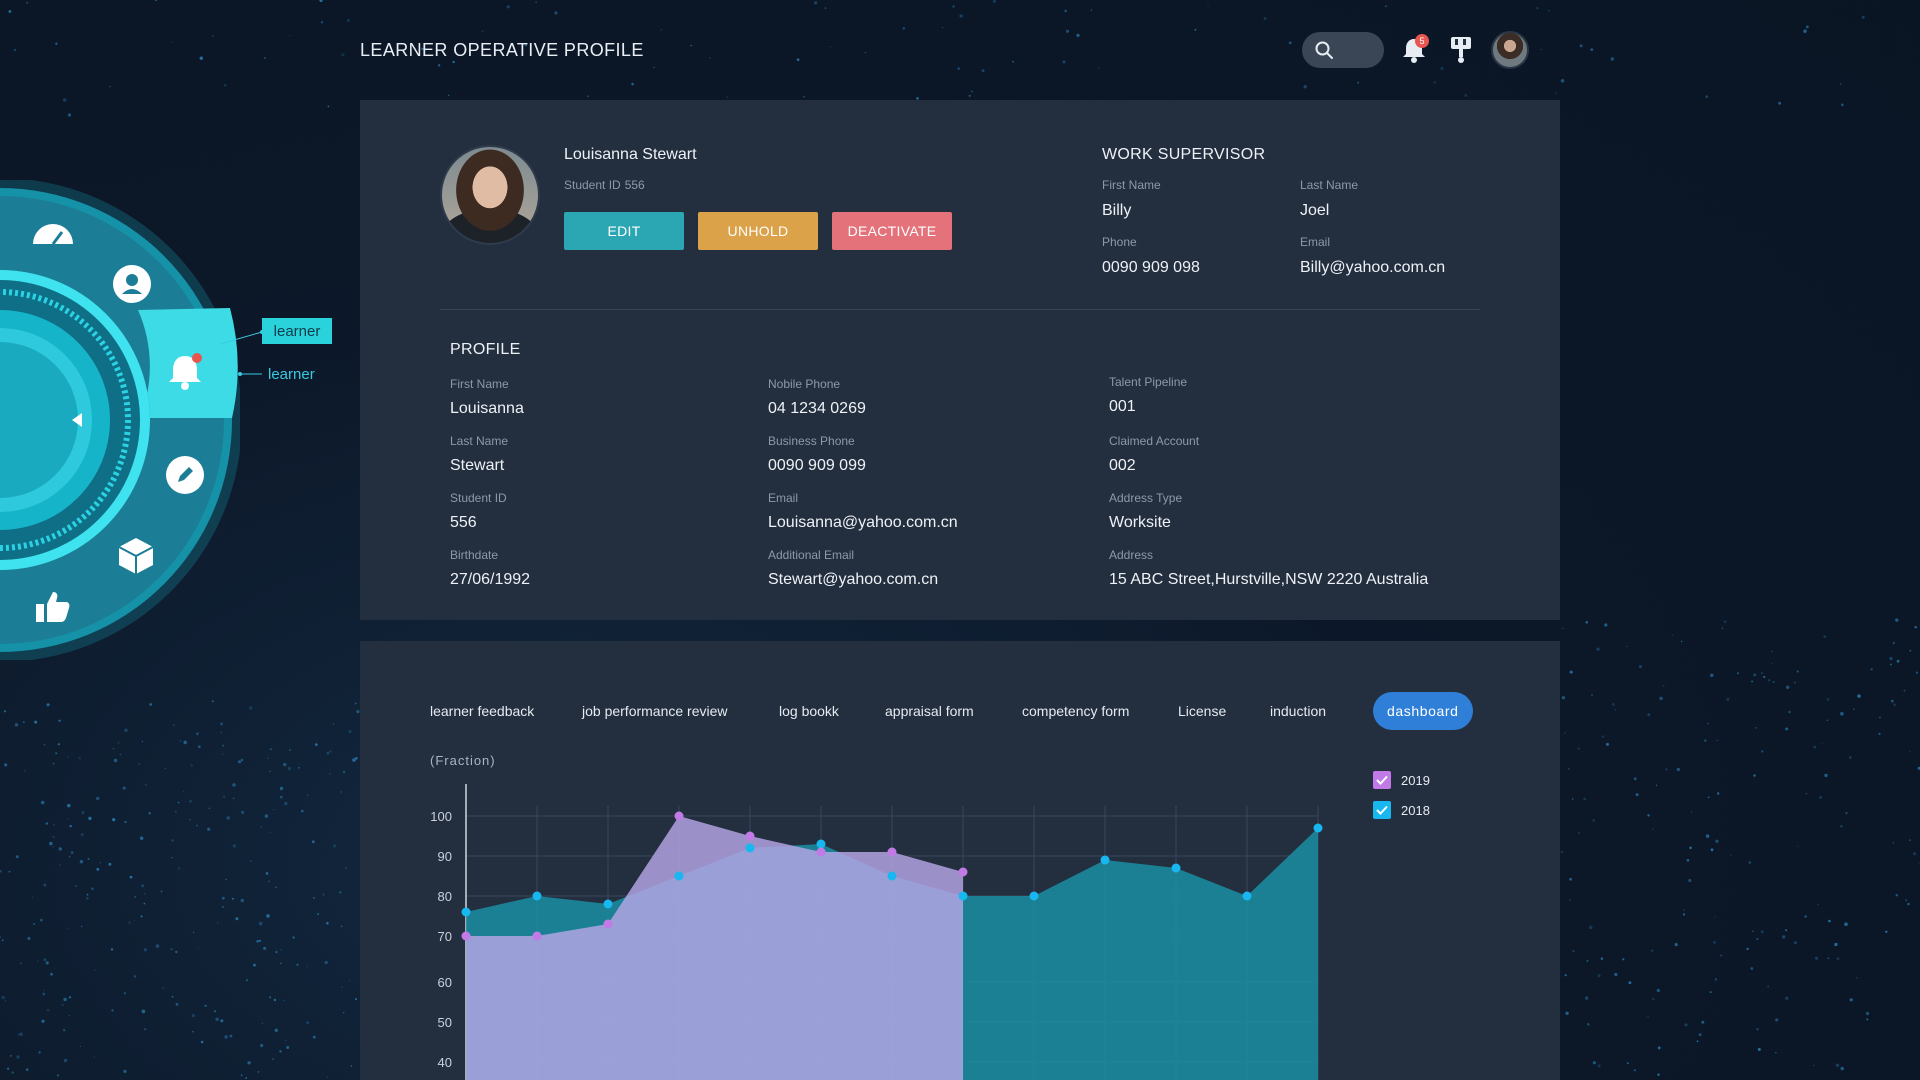 Image resolution: width=1920 pixels, height=1080 pixels. I want to click on tab-induction: induction, so click(1298, 711).